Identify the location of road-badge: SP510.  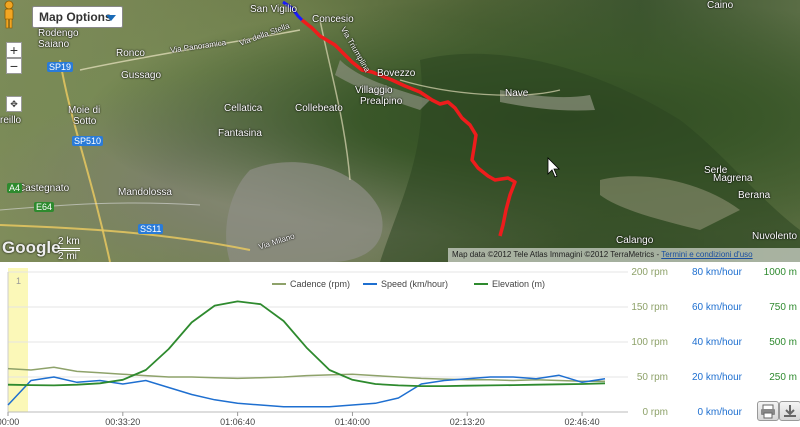
(88, 141).